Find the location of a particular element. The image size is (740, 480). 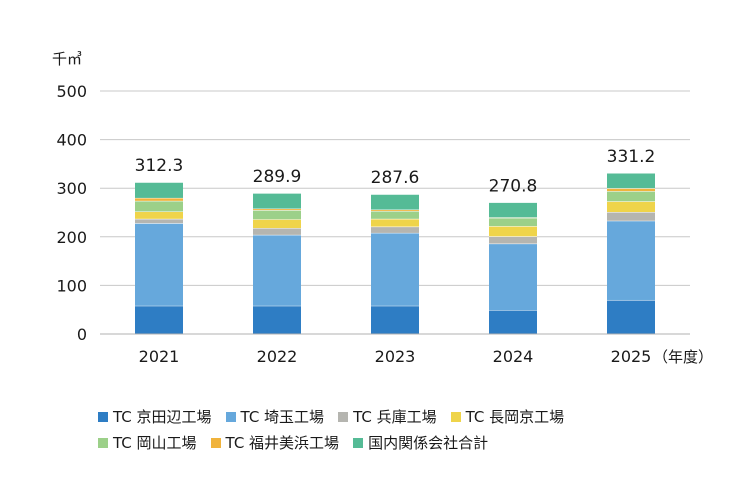

y-tick-label: 500 is located at coordinates (71, 91).